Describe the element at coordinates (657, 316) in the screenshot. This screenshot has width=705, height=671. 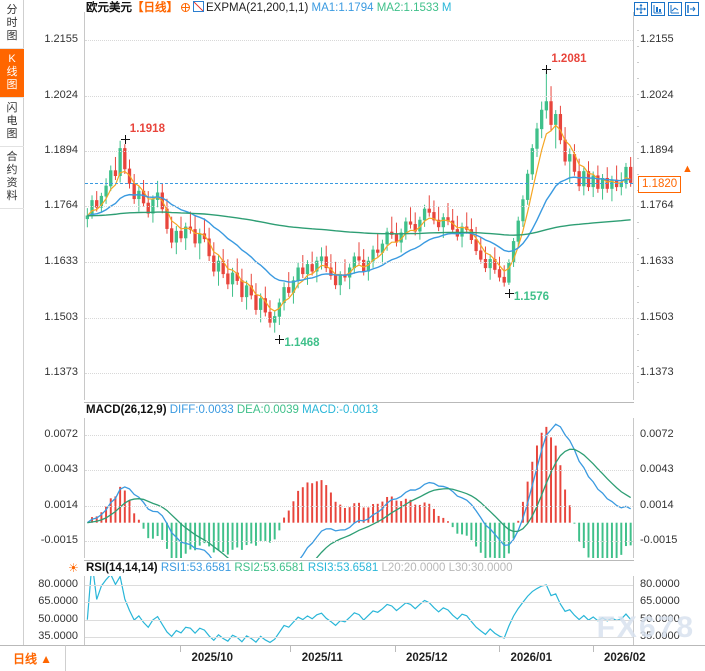
I see `price-tick-right: 1.1503` at that location.